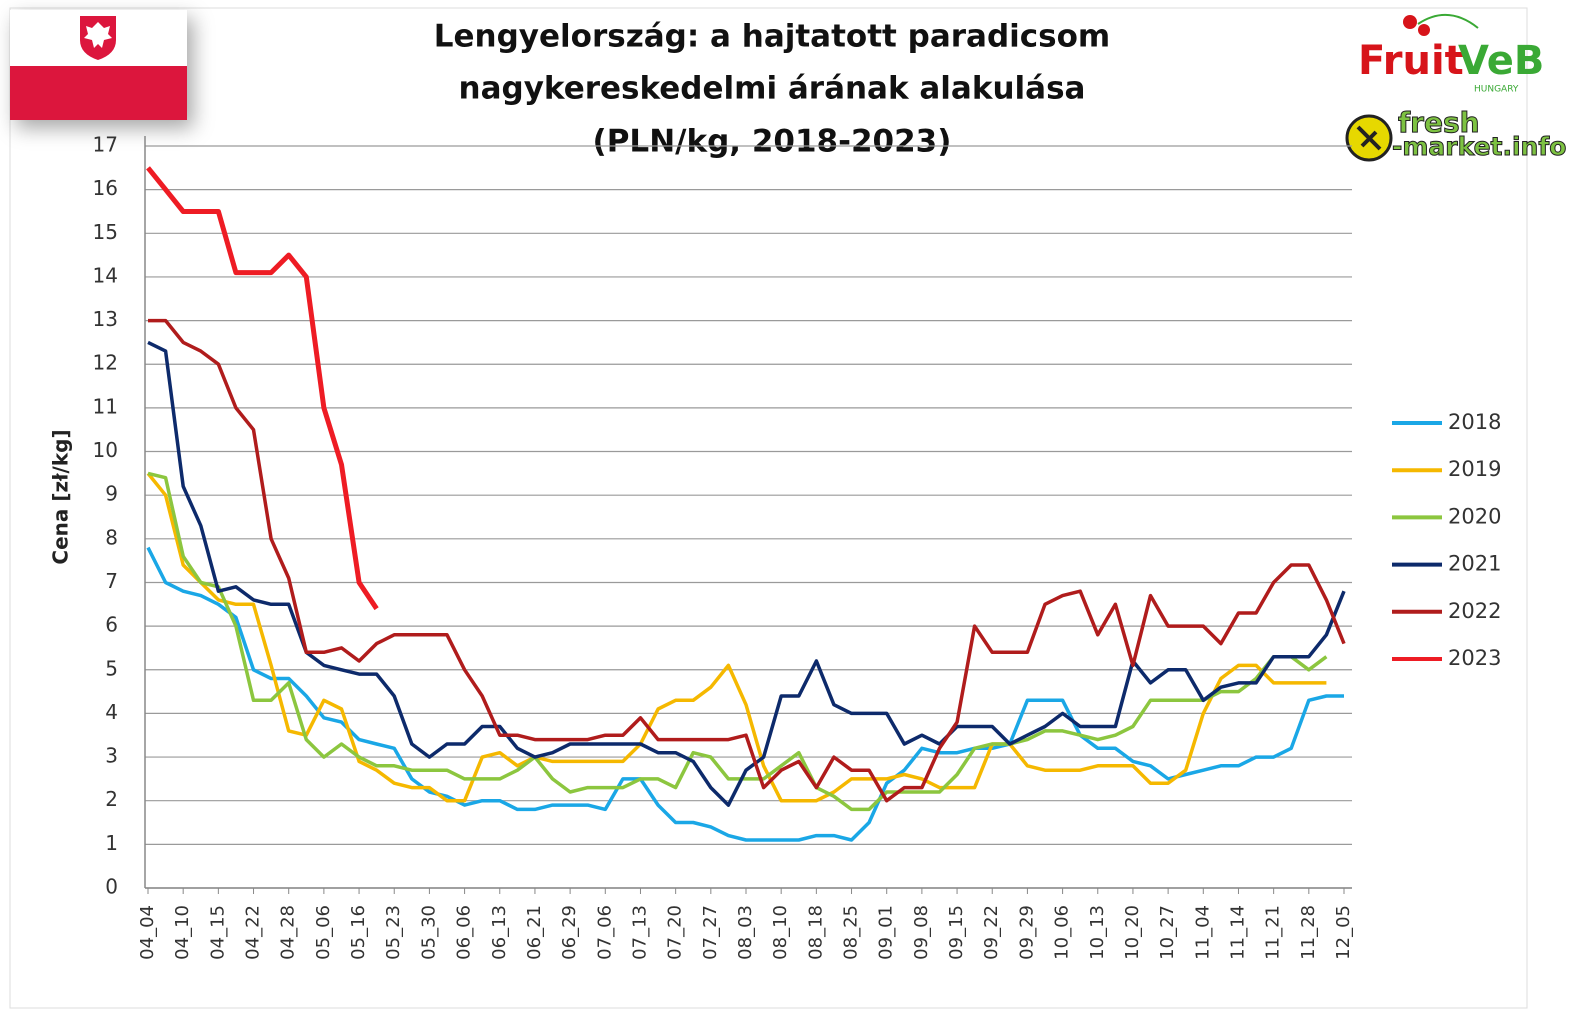 The height and width of the screenshot is (1013, 1583). What do you see at coordinates (772, 142) in the screenshot?
I see `chart-title: (PLN/kg, 2018-2023)` at bounding box center [772, 142].